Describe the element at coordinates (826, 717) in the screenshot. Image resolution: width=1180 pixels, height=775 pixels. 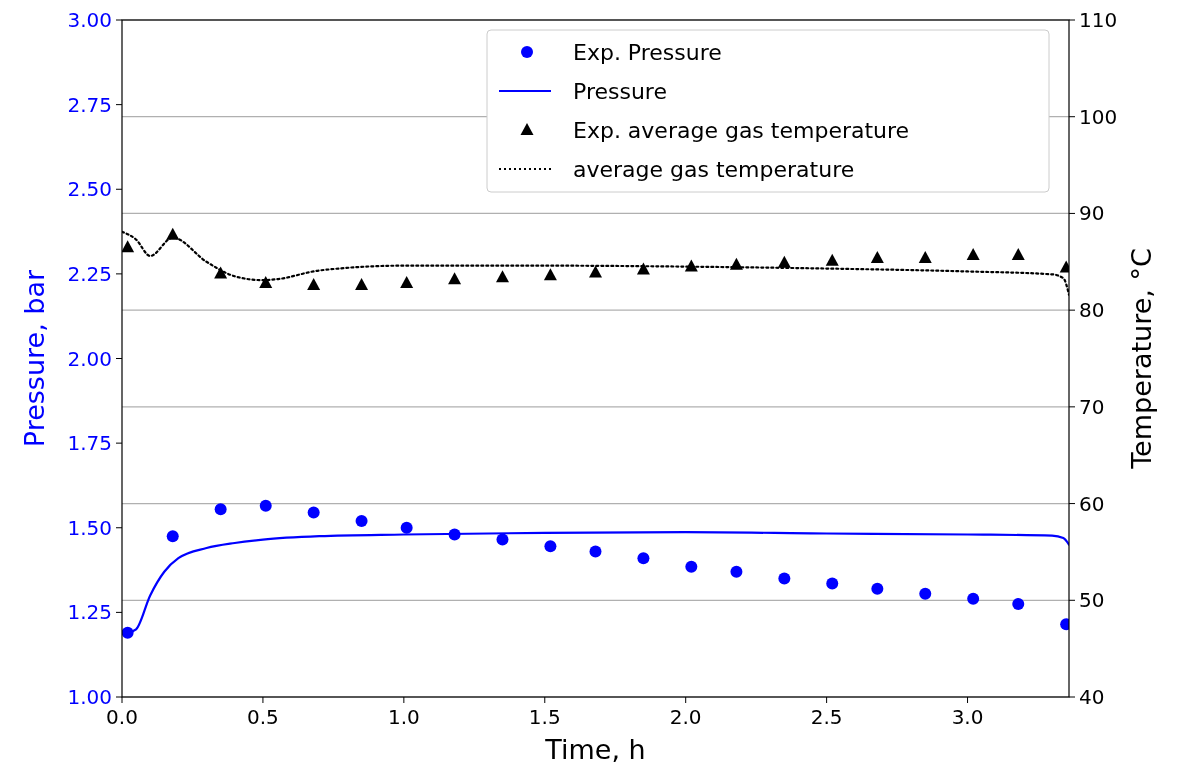
I see `x-tick-label: 2.5` at that location.